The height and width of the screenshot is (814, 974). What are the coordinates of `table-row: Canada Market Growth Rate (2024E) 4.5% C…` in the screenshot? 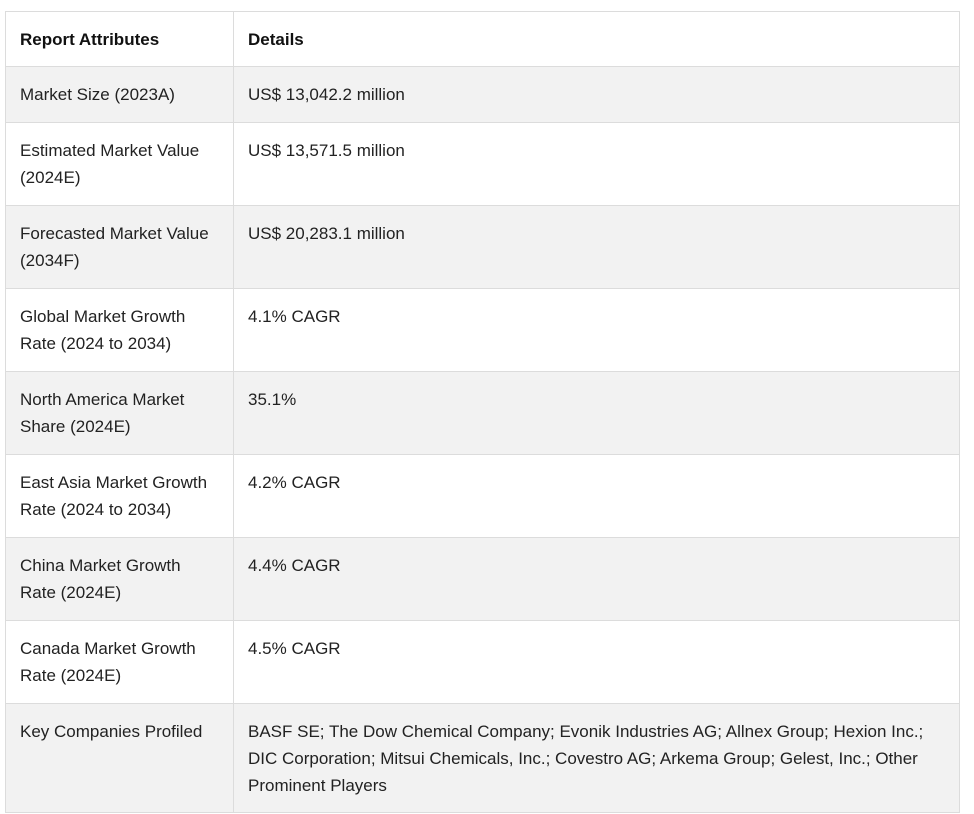 It's located at (482, 662).